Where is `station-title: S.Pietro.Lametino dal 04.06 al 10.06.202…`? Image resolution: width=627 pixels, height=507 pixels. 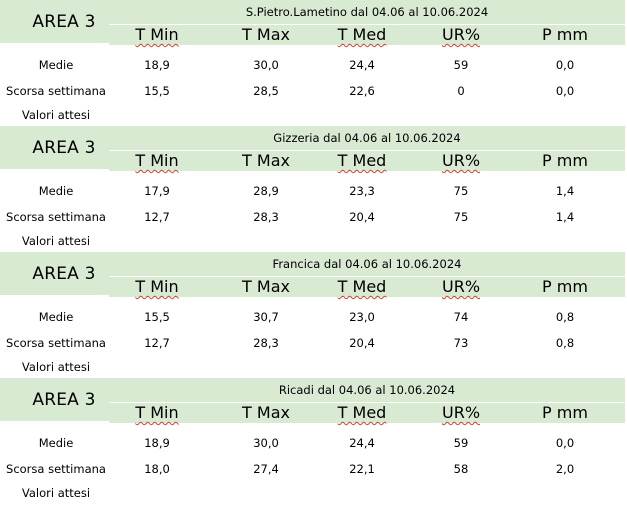 station-title: S.Pietro.Lametino dal 04.06 al 10.06.202… is located at coordinates (367, 12).